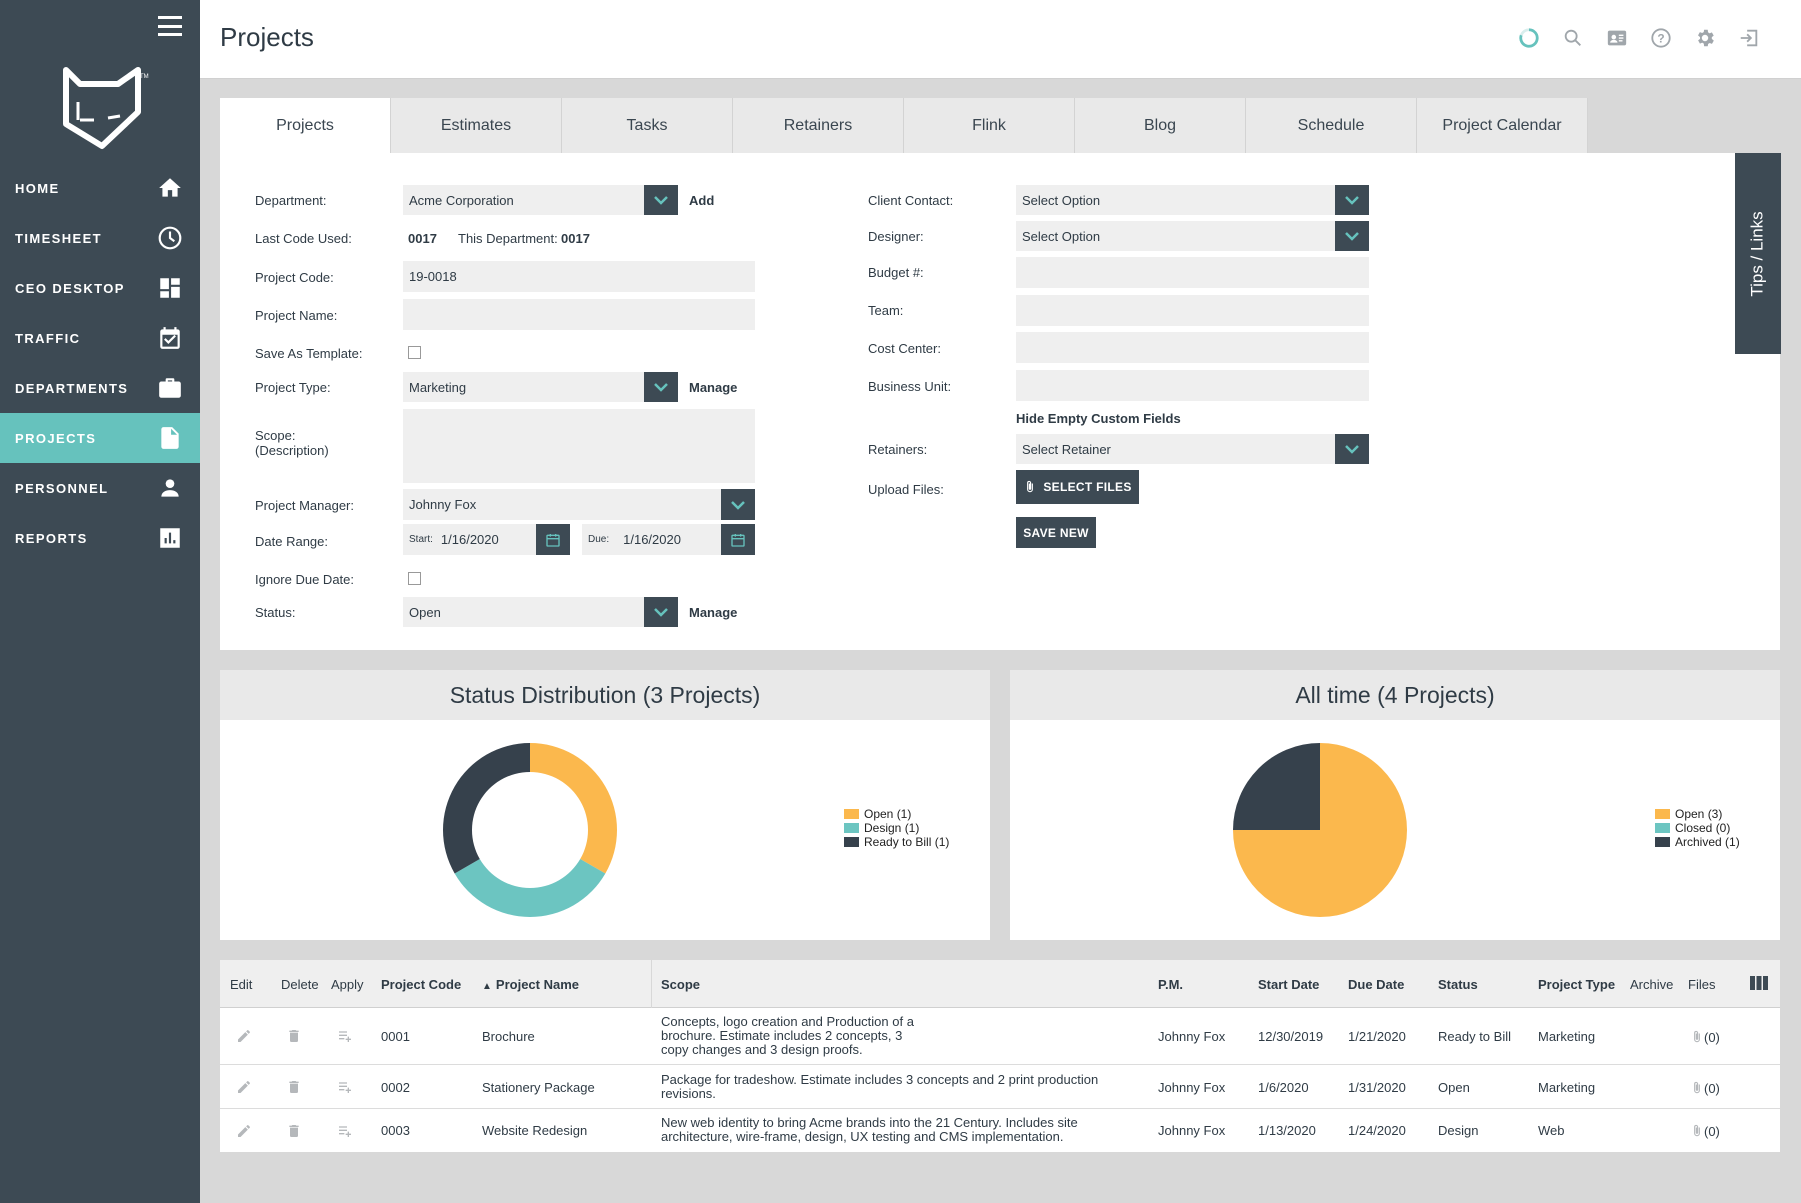 The height and width of the screenshot is (1203, 1801). I want to click on cost-center-field, so click(1192, 347).